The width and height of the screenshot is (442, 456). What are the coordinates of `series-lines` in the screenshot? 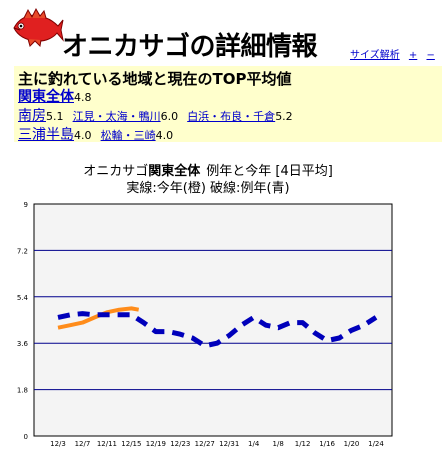 It's located at (217, 327).